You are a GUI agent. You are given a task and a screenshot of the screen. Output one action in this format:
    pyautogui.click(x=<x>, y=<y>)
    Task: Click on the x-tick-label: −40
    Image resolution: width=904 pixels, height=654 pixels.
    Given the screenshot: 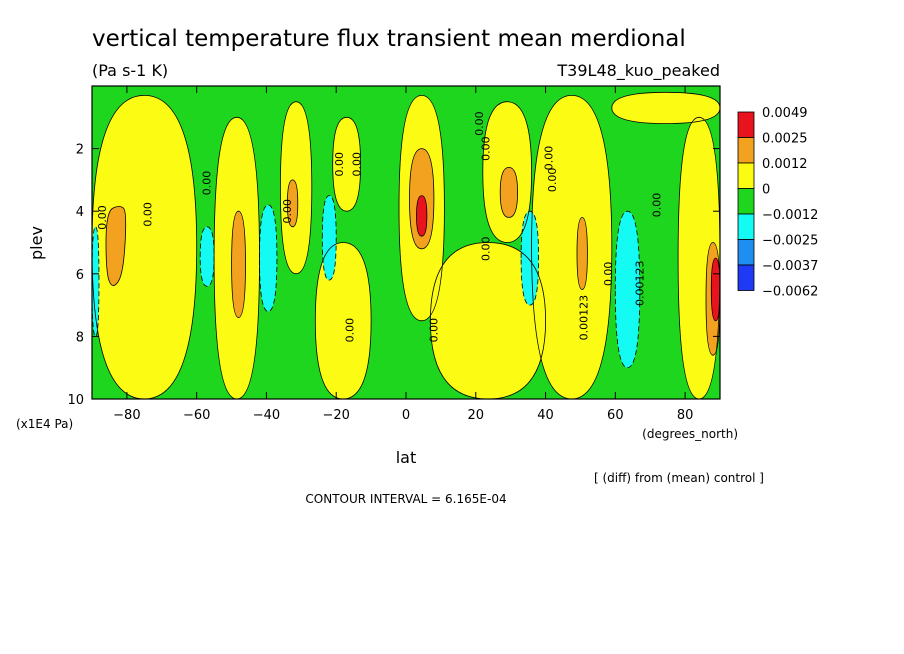 What is the action you would take?
    pyautogui.click(x=266, y=415)
    